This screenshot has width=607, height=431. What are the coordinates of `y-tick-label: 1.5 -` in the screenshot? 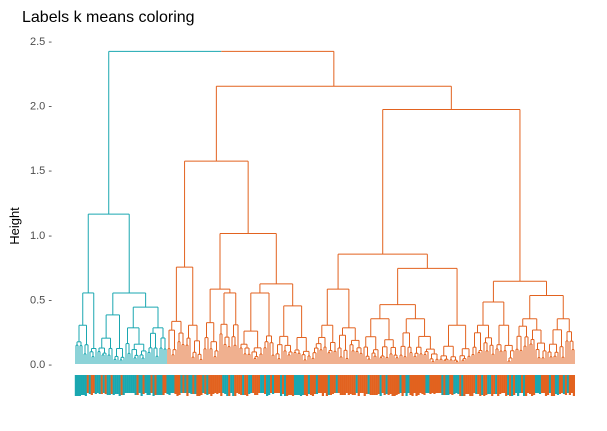 It's located at (41, 171).